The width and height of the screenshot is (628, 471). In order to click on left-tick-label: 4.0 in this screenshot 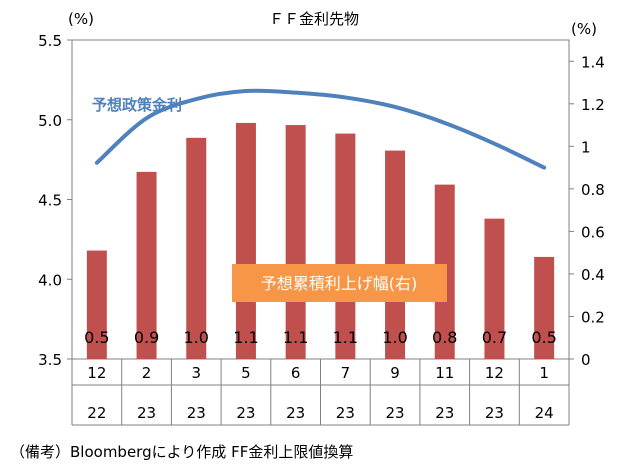, I will do `click(50, 280)`.